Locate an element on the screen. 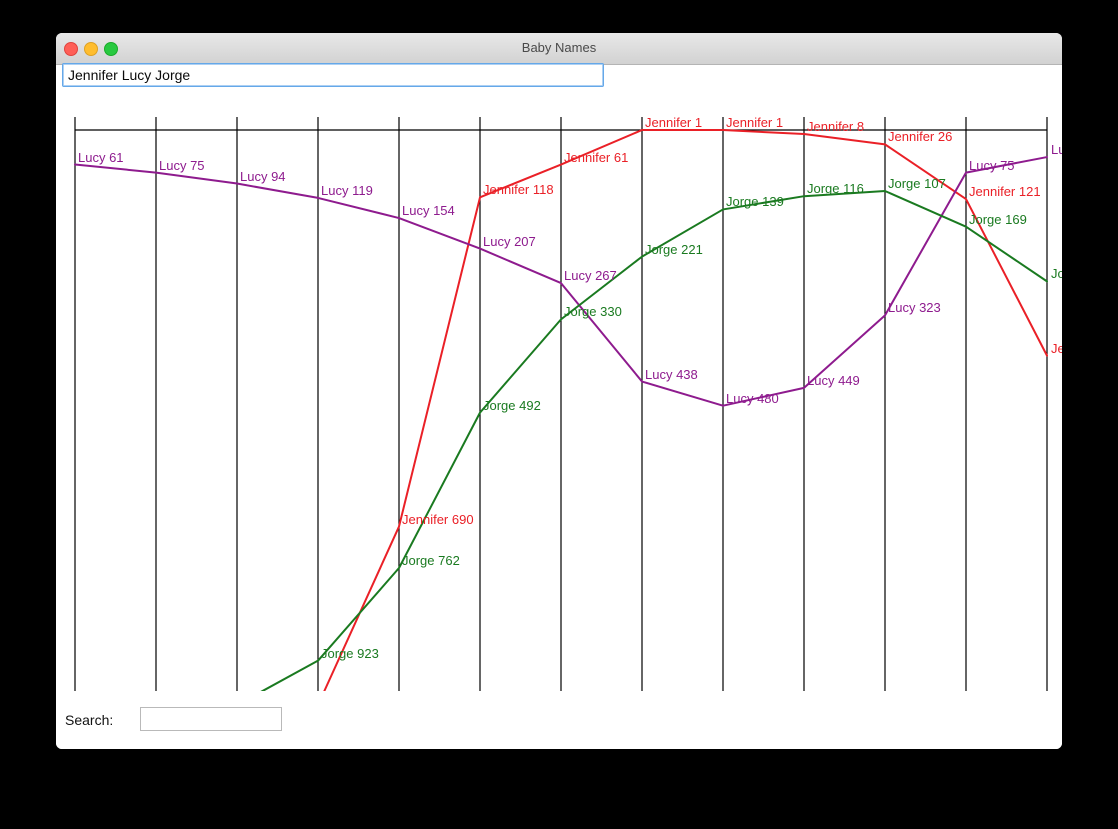 This screenshot has width=1118, height=829. close-button is located at coordinates (71, 49).